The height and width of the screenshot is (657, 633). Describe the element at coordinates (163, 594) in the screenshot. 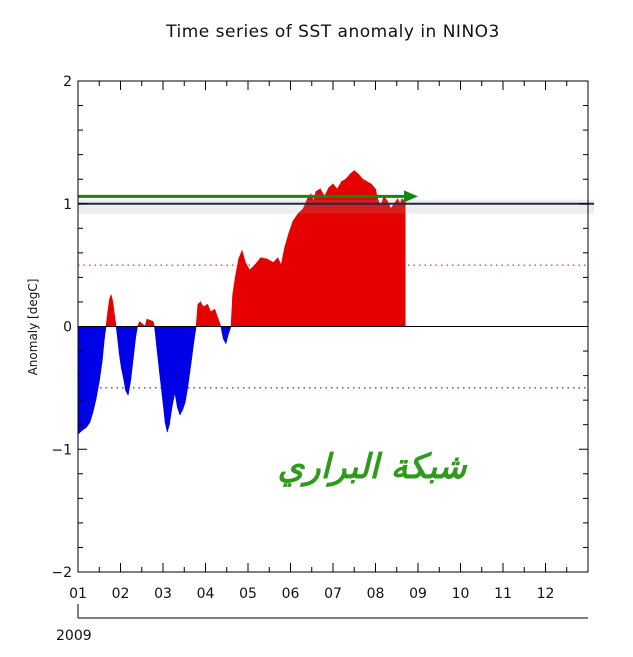

I see `x-tick-label: 03` at that location.